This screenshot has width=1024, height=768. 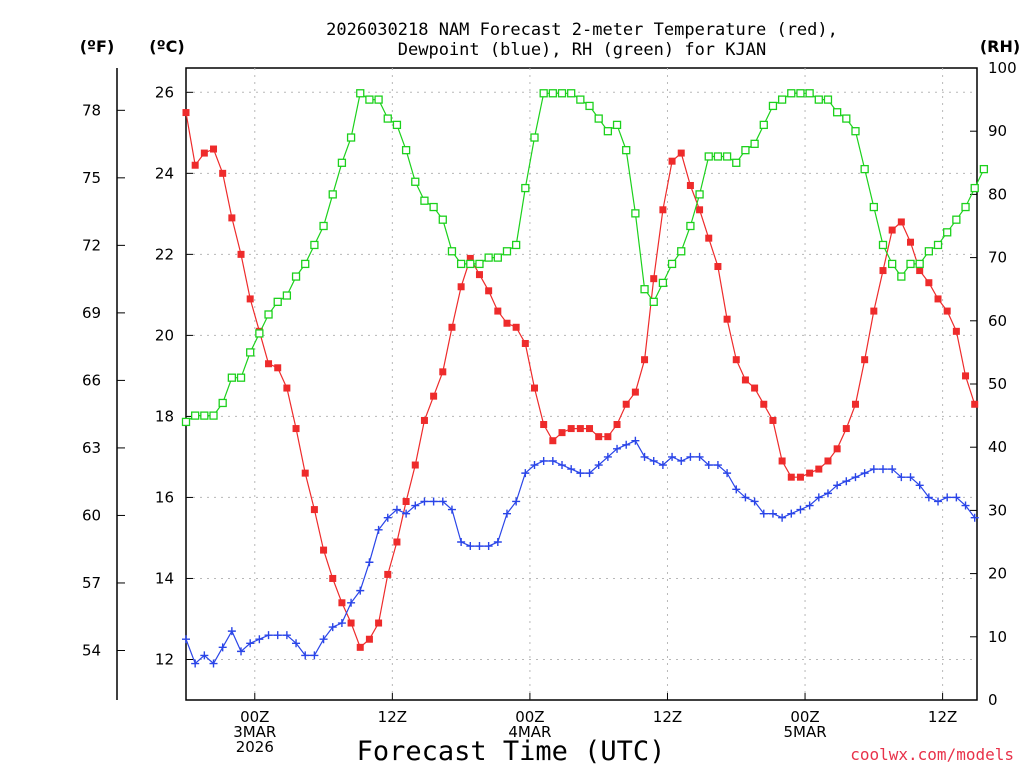 I want to click on celsius-tick-label: 18, so click(x=164, y=416).